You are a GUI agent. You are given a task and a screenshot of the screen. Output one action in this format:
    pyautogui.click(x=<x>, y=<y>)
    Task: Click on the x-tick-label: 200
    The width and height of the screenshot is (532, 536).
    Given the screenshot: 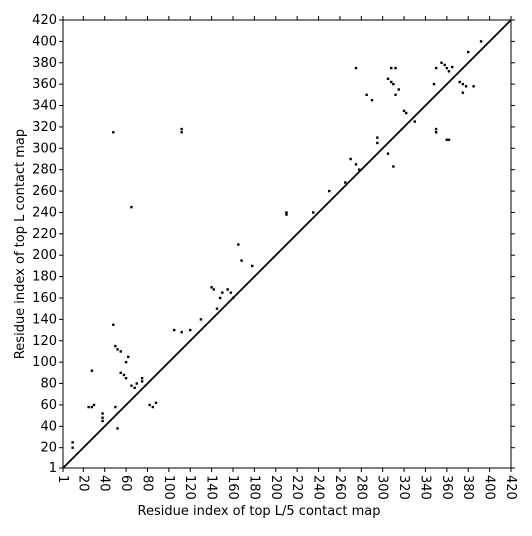 What is the action you would take?
    pyautogui.click(x=275, y=487)
    